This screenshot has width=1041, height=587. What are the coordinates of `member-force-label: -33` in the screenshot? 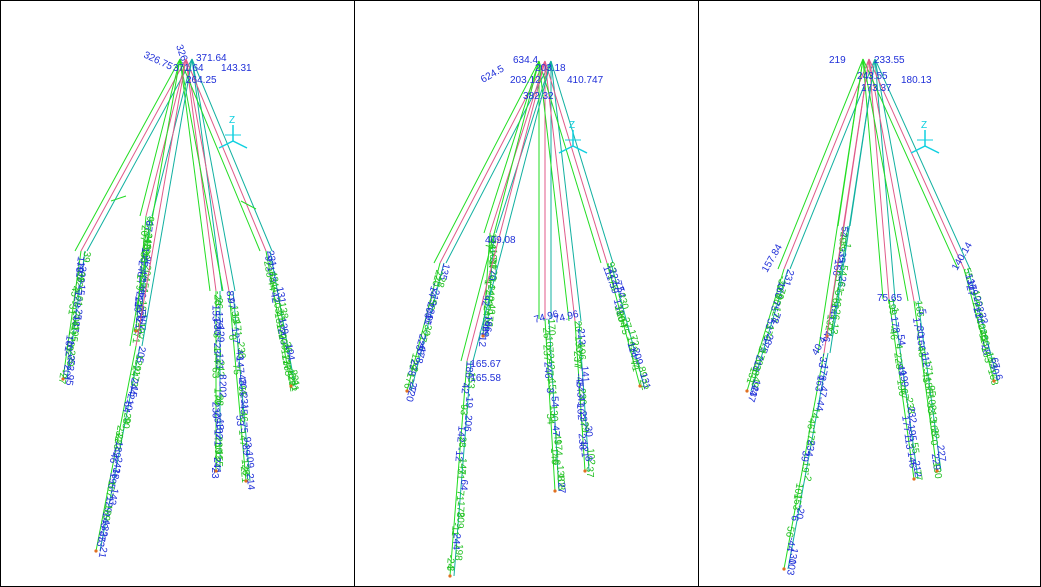 It's located at (822, 360).